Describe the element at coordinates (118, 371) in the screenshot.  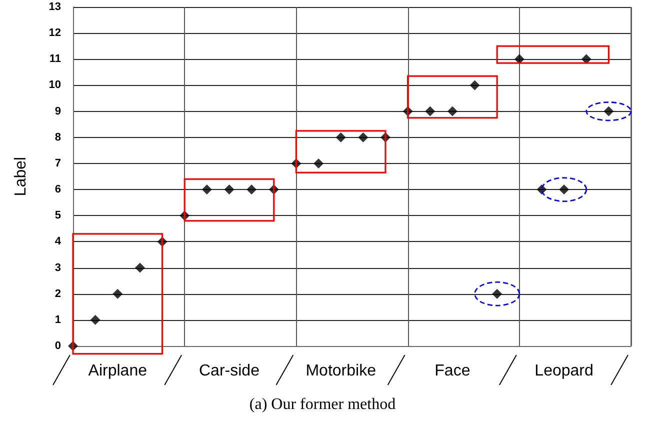
I see `x-tick-label: Airplane` at that location.